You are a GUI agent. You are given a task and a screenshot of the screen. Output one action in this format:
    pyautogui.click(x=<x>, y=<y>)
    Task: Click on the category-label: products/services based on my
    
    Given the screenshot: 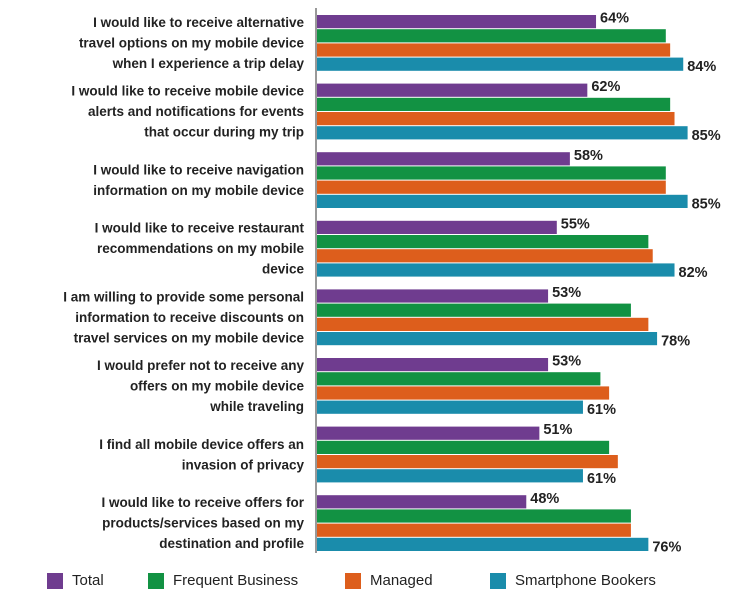 What is the action you would take?
    pyautogui.click(x=203, y=523)
    